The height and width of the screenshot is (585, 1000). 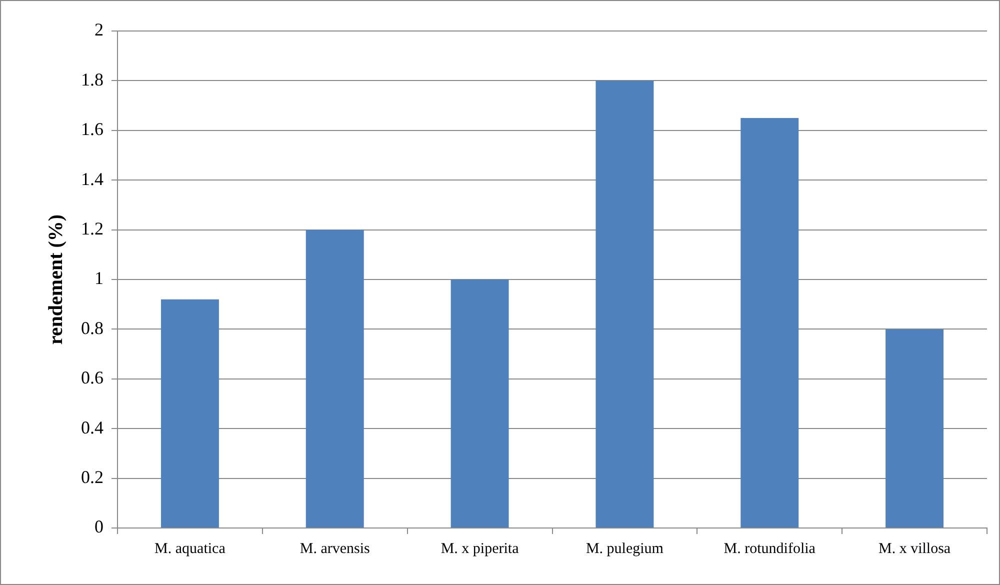 What do you see at coordinates (92, 328) in the screenshot?
I see `y-tick-label: 0.8` at bounding box center [92, 328].